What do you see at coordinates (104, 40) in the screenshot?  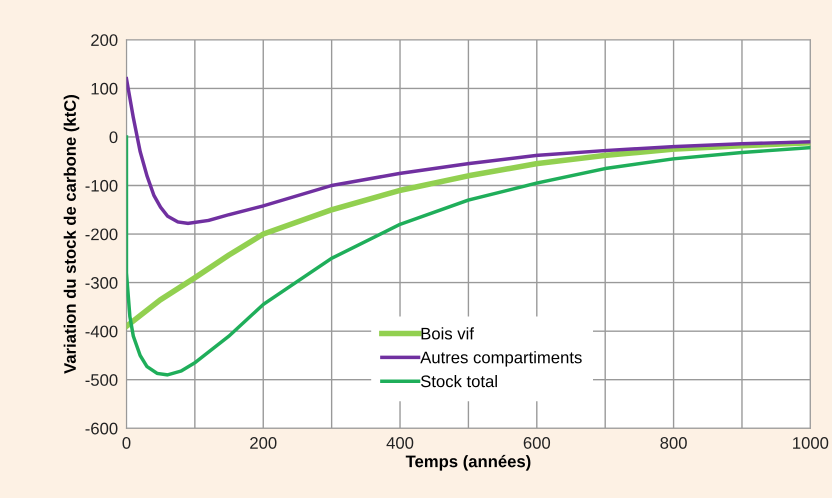 I see `y-tick-label: 200` at bounding box center [104, 40].